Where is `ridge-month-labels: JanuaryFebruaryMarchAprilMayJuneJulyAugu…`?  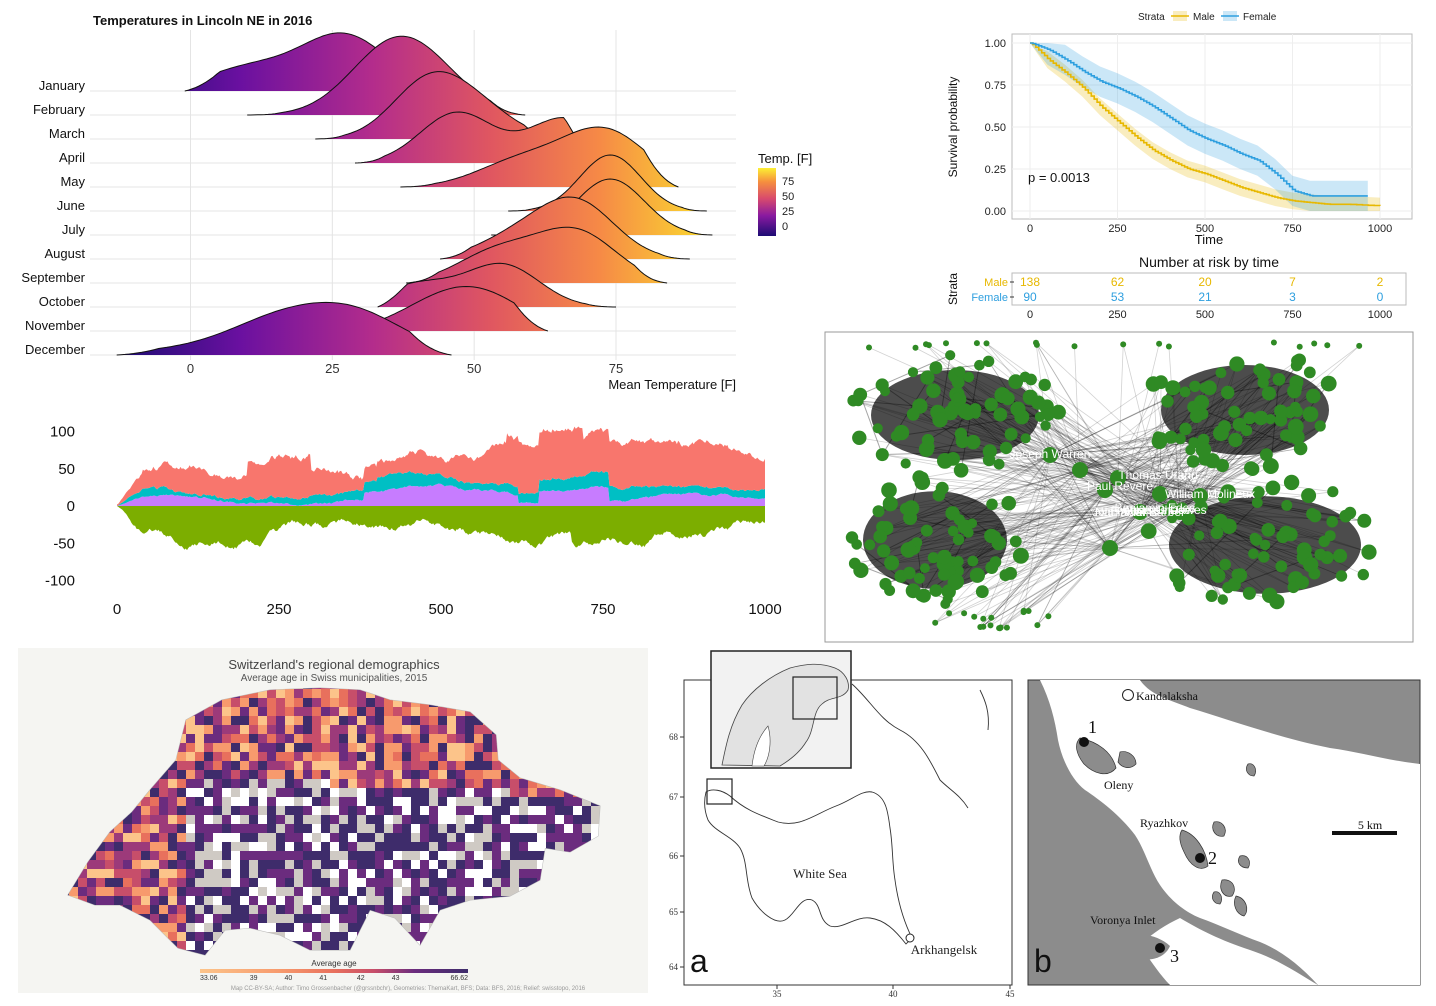
ridge-month-labels: JanuaryFebruaryMarchAprilMayJuneJulyAugu… is located at coordinates (53, 217).